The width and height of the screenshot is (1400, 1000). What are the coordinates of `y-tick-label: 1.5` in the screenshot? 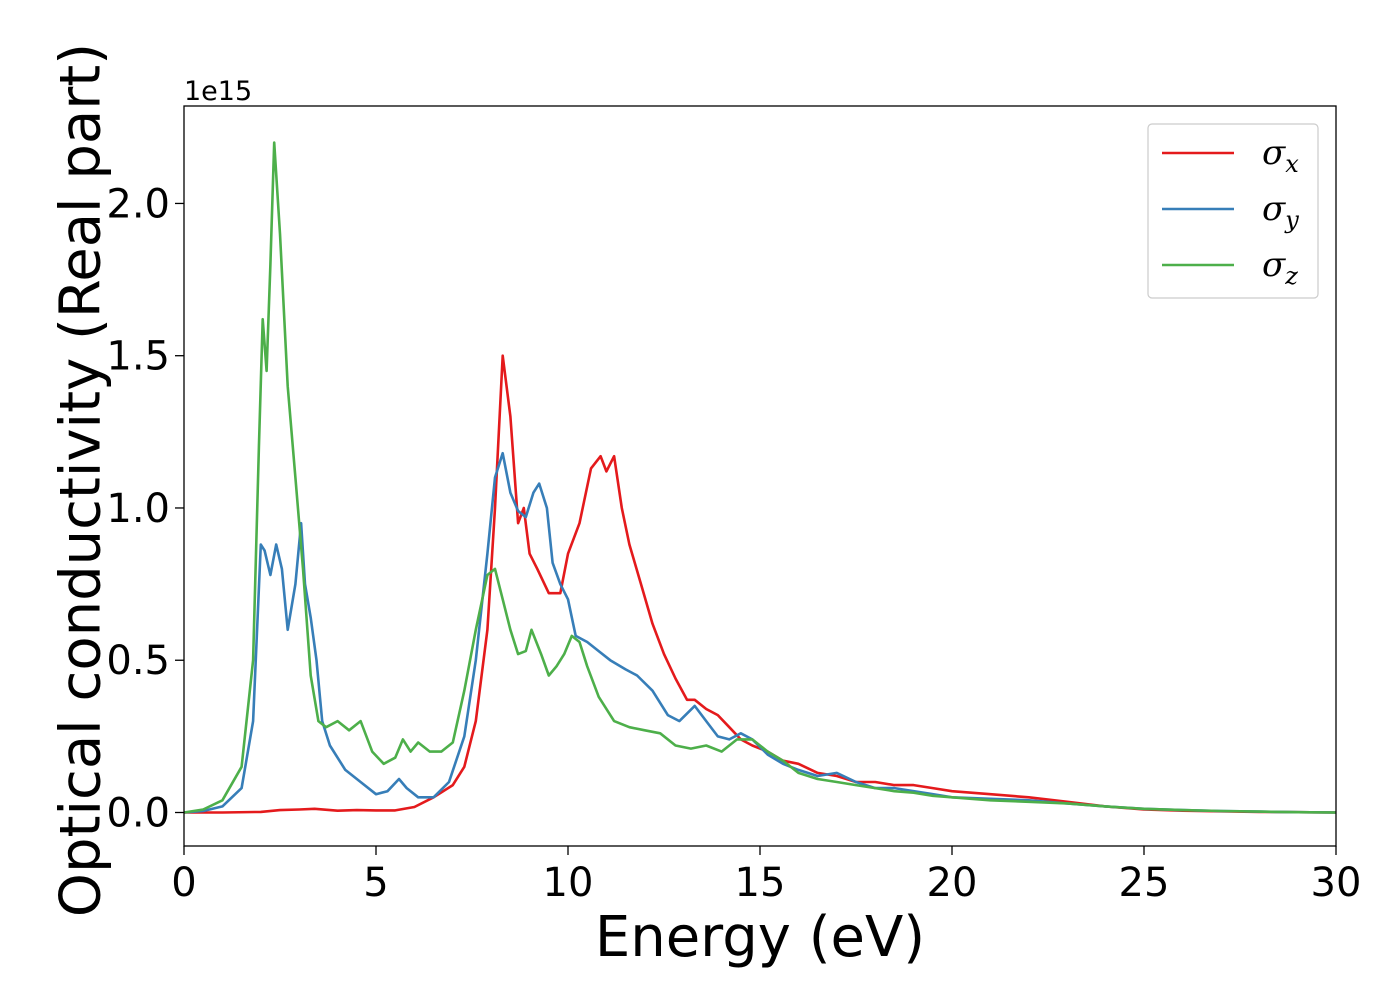 It's located at (138, 357).